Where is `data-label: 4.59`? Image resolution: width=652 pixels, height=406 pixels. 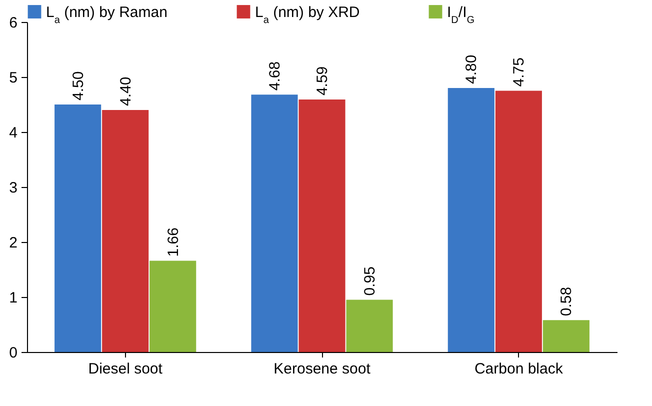 data-label: 4.59 is located at coordinates (322, 81).